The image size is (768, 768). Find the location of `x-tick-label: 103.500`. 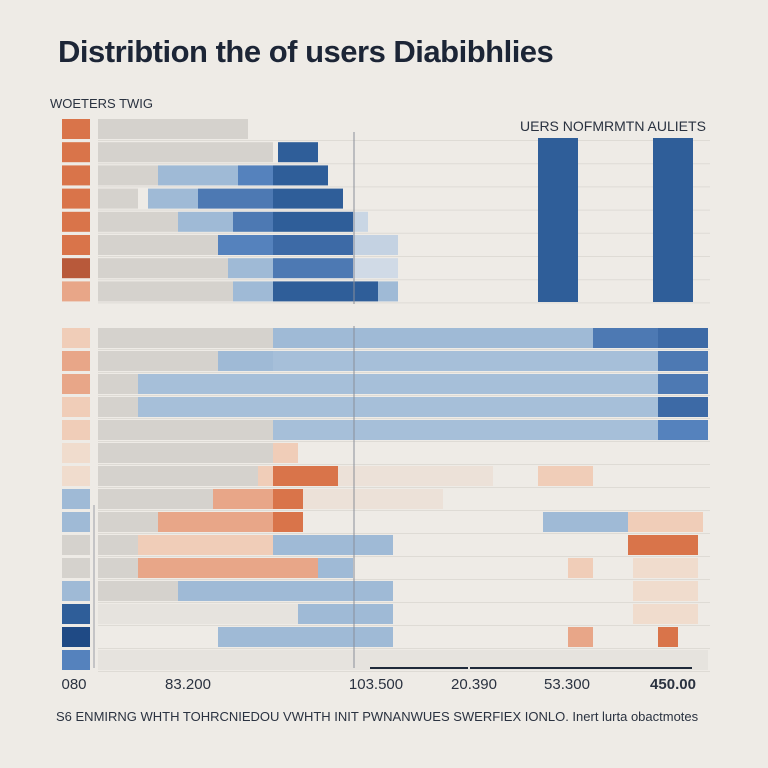

x-tick-label: 103.500 is located at coordinates (376, 684).